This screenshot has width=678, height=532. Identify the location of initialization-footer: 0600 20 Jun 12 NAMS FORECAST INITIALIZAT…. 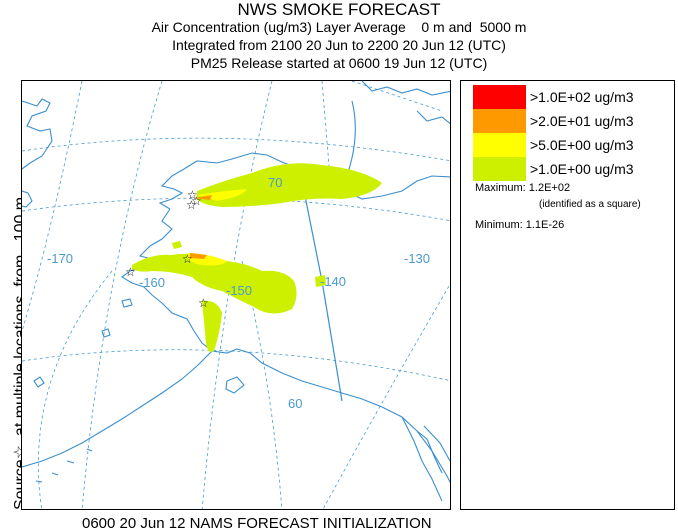
(257, 523).